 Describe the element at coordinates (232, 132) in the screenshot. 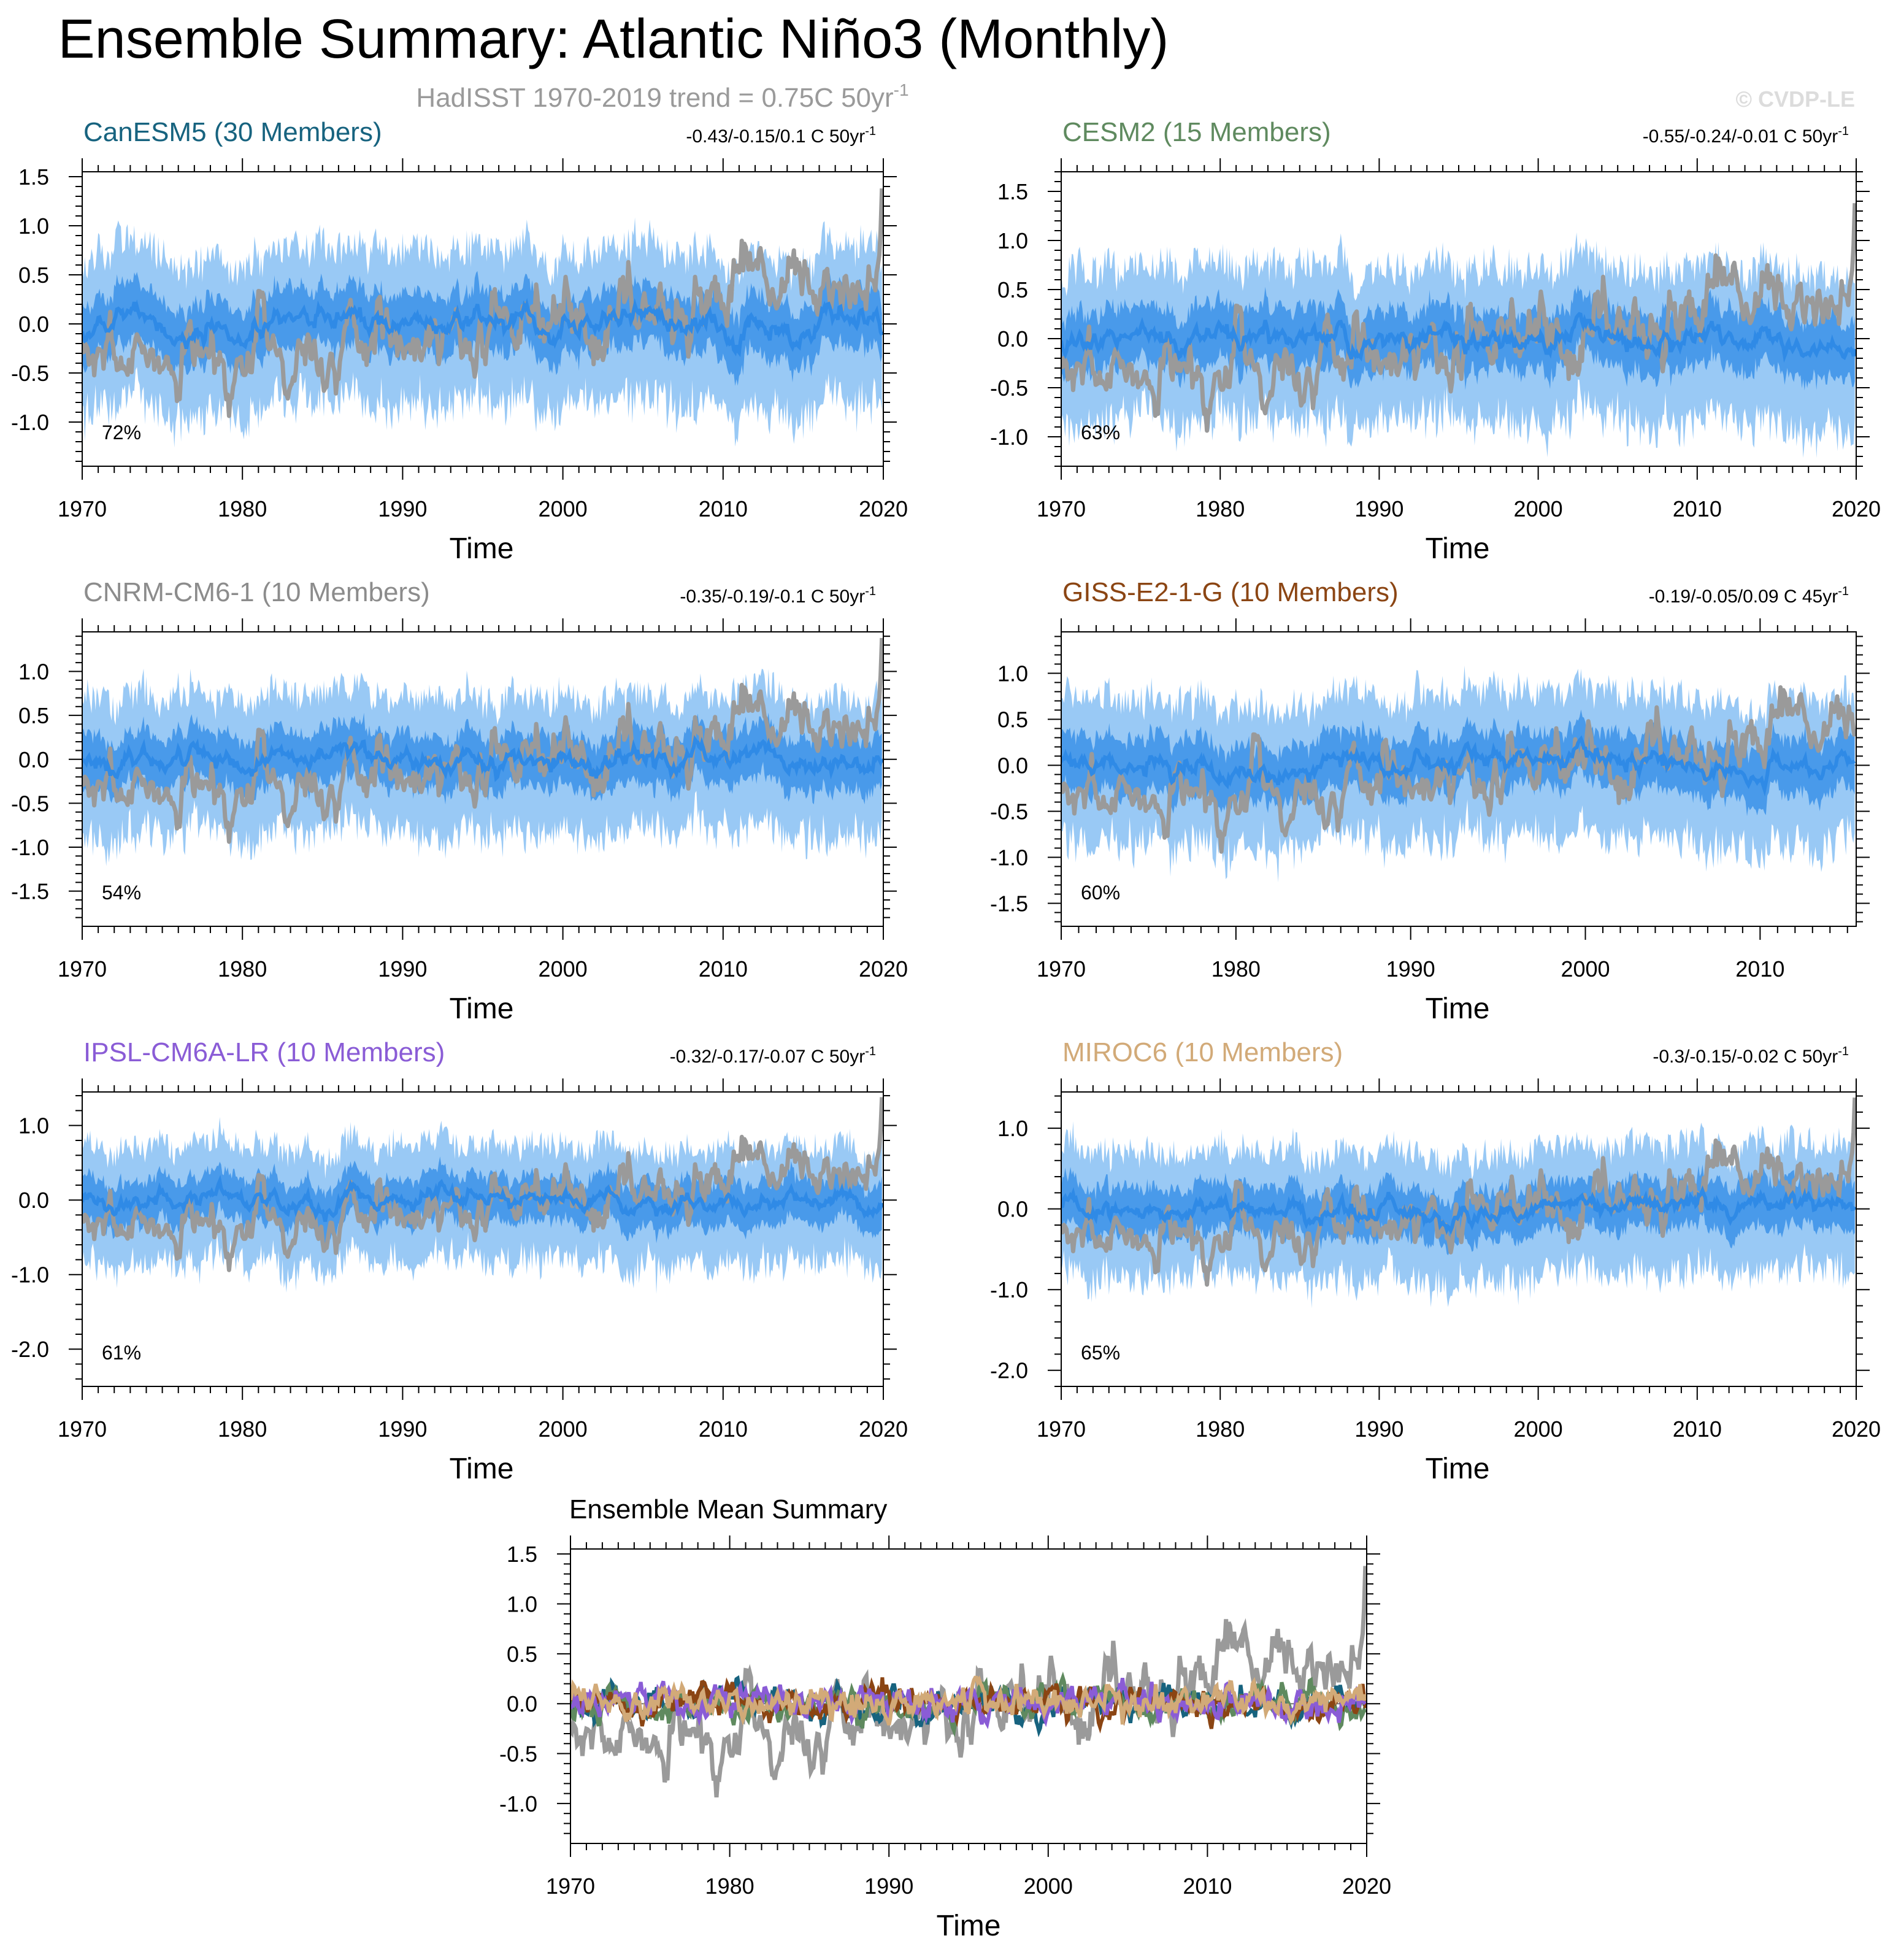

I see `panel-title: CanESM5 (30 Members)` at that location.